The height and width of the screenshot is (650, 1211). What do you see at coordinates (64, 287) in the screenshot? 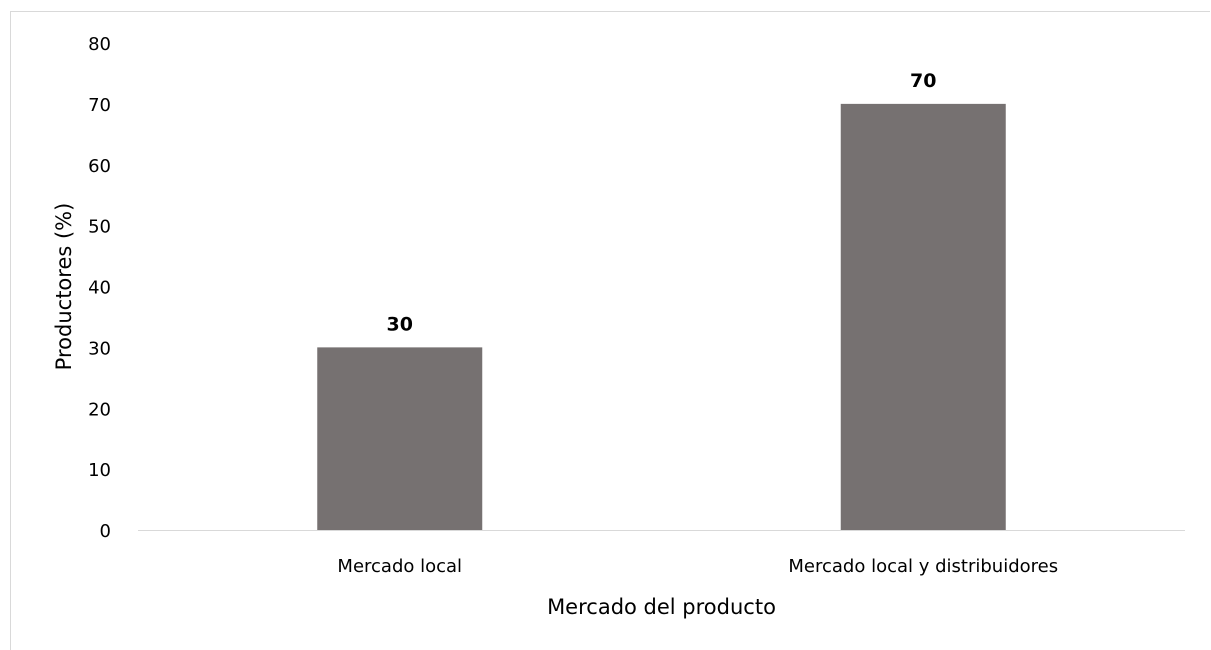
I see `y-axis-title: Productores (%)` at bounding box center [64, 287].